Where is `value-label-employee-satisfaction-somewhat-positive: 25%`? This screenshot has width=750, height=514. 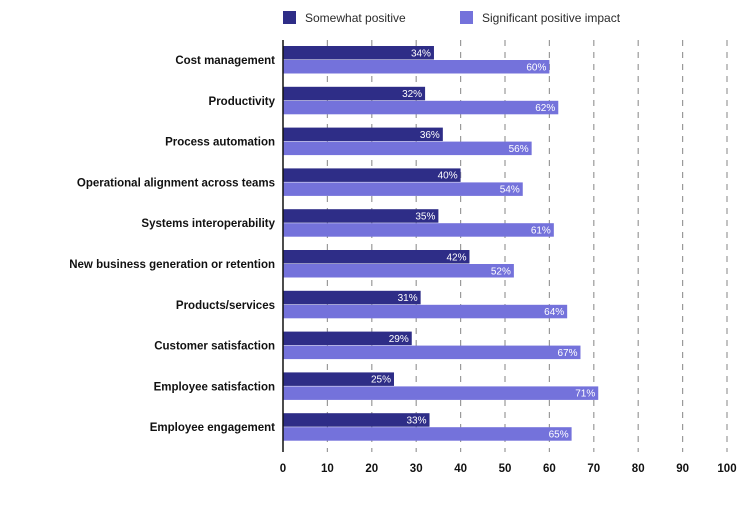
value-label-employee-satisfaction-somewhat-positive: 25% is located at coordinates (381, 380).